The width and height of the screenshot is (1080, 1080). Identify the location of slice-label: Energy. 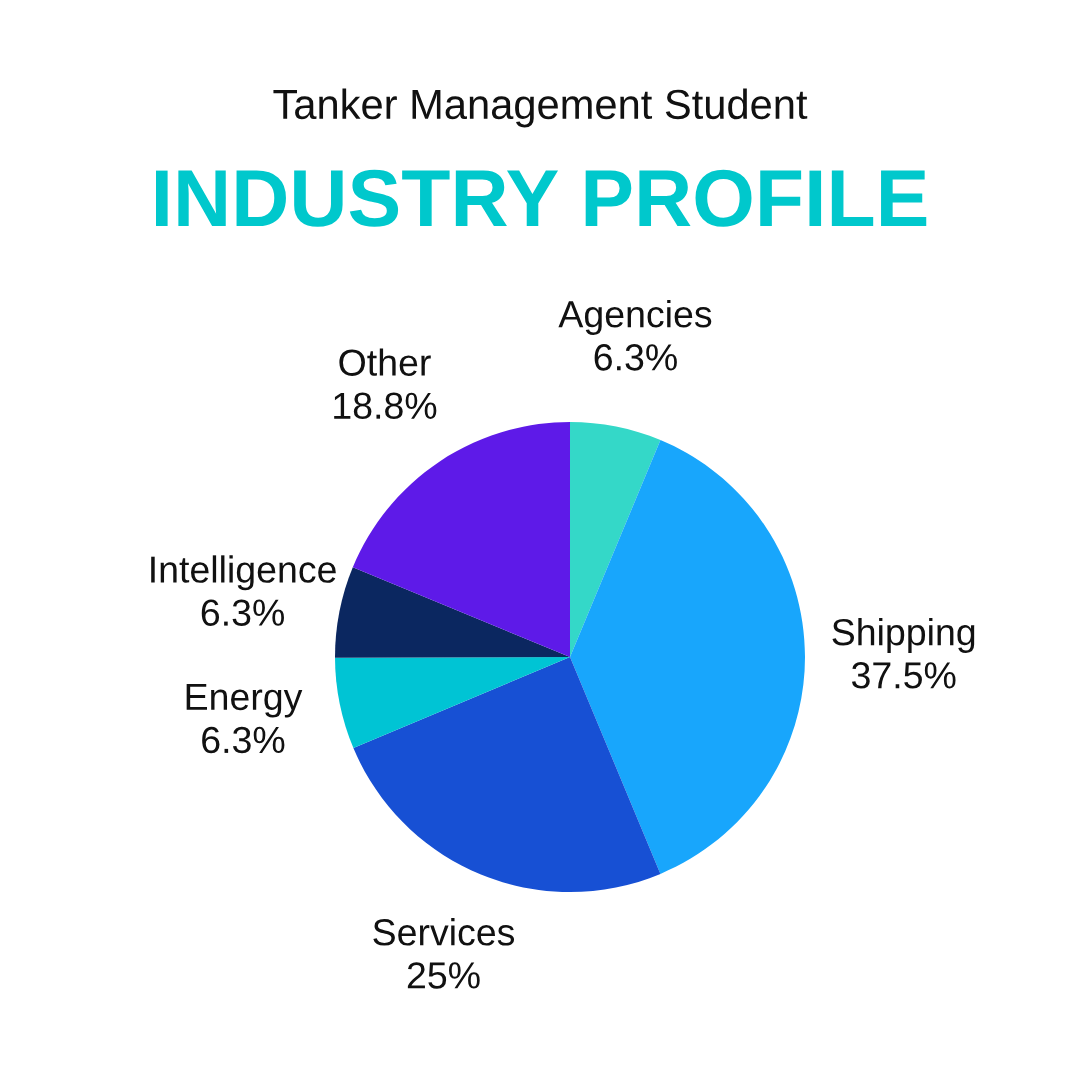
(244, 700).